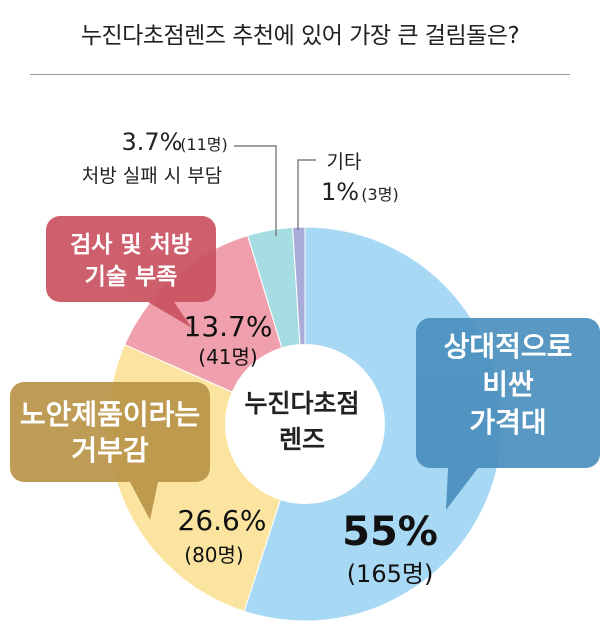 The width and height of the screenshot is (600, 631). What do you see at coordinates (204, 144) in the screenshot?
I see `slice-count: (11명)` at bounding box center [204, 144].